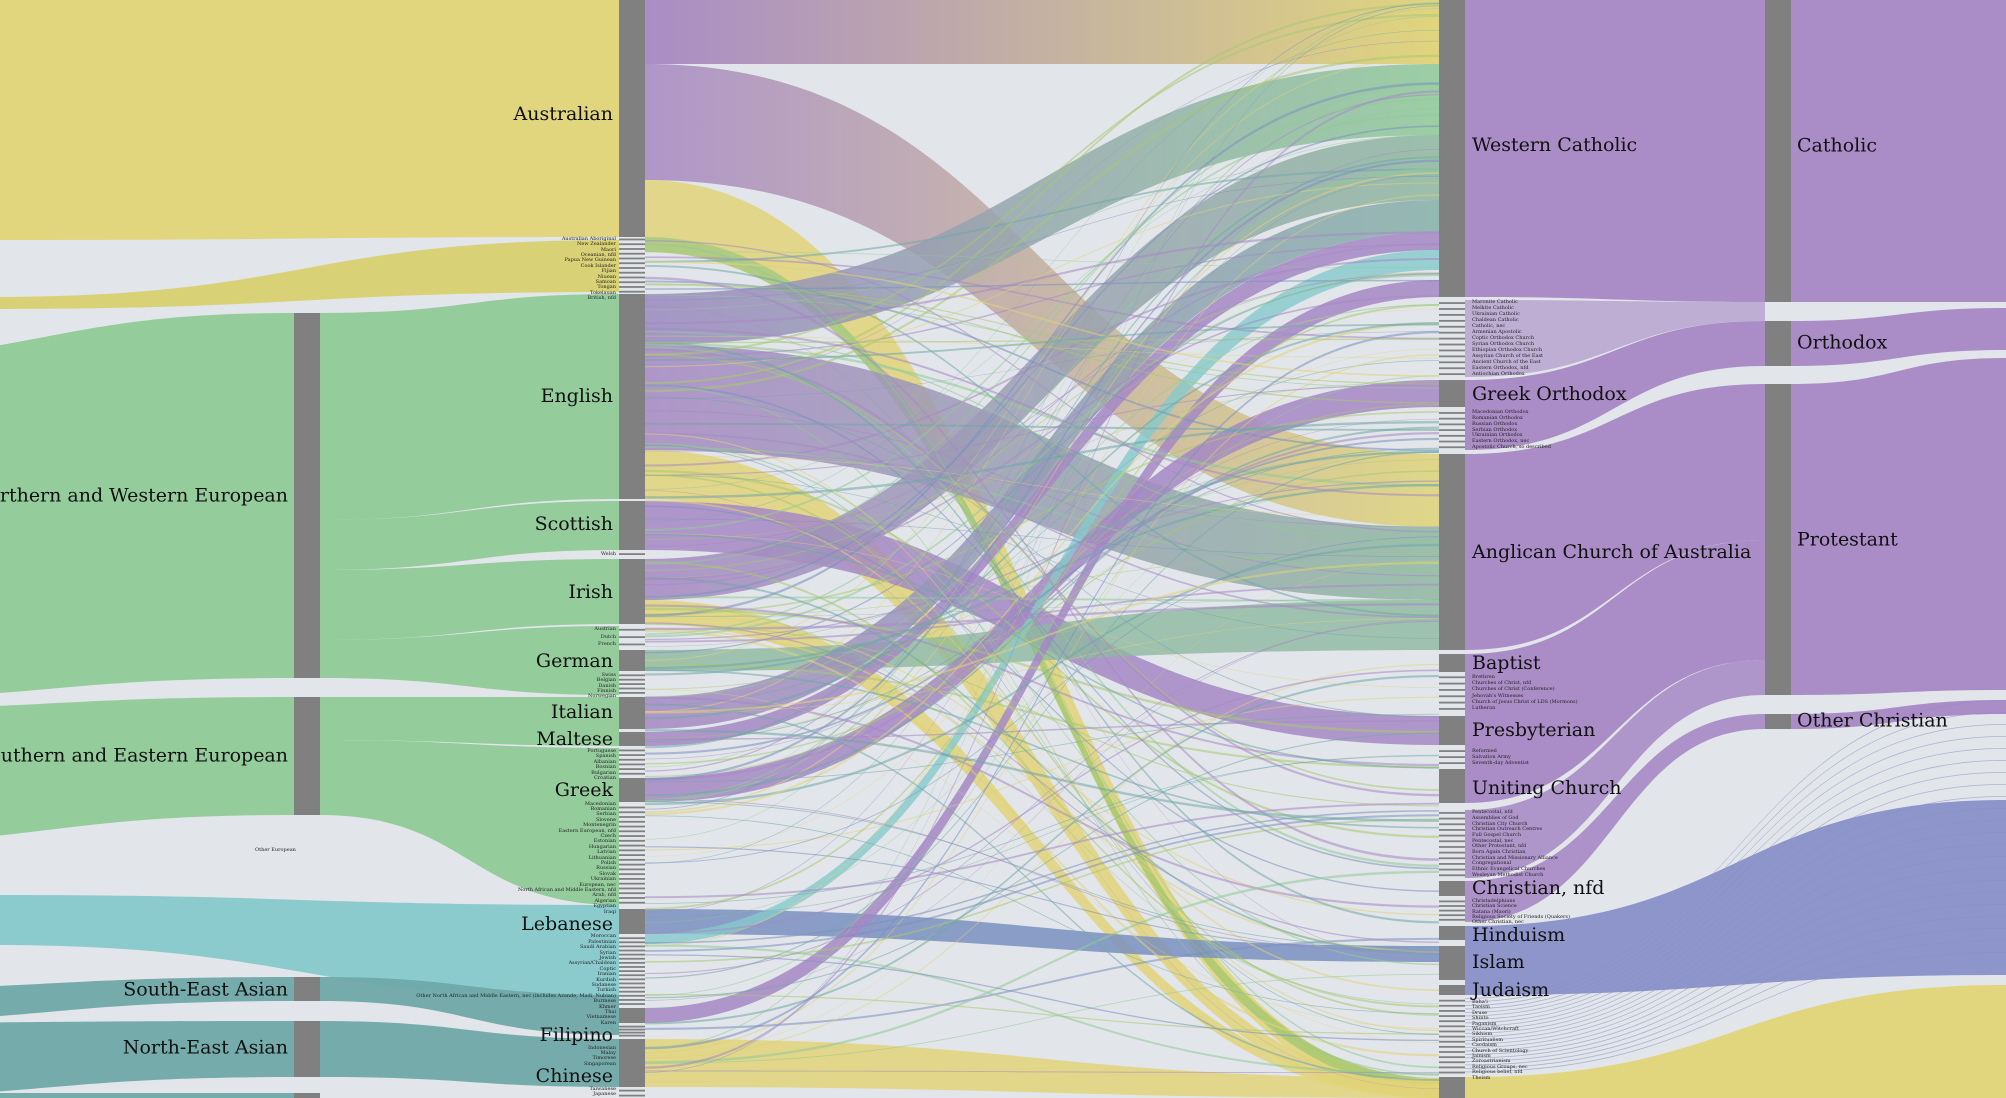  What do you see at coordinates (1495, 818) in the screenshot?
I see `small-node-label: Assemblies of God` at bounding box center [1495, 818].